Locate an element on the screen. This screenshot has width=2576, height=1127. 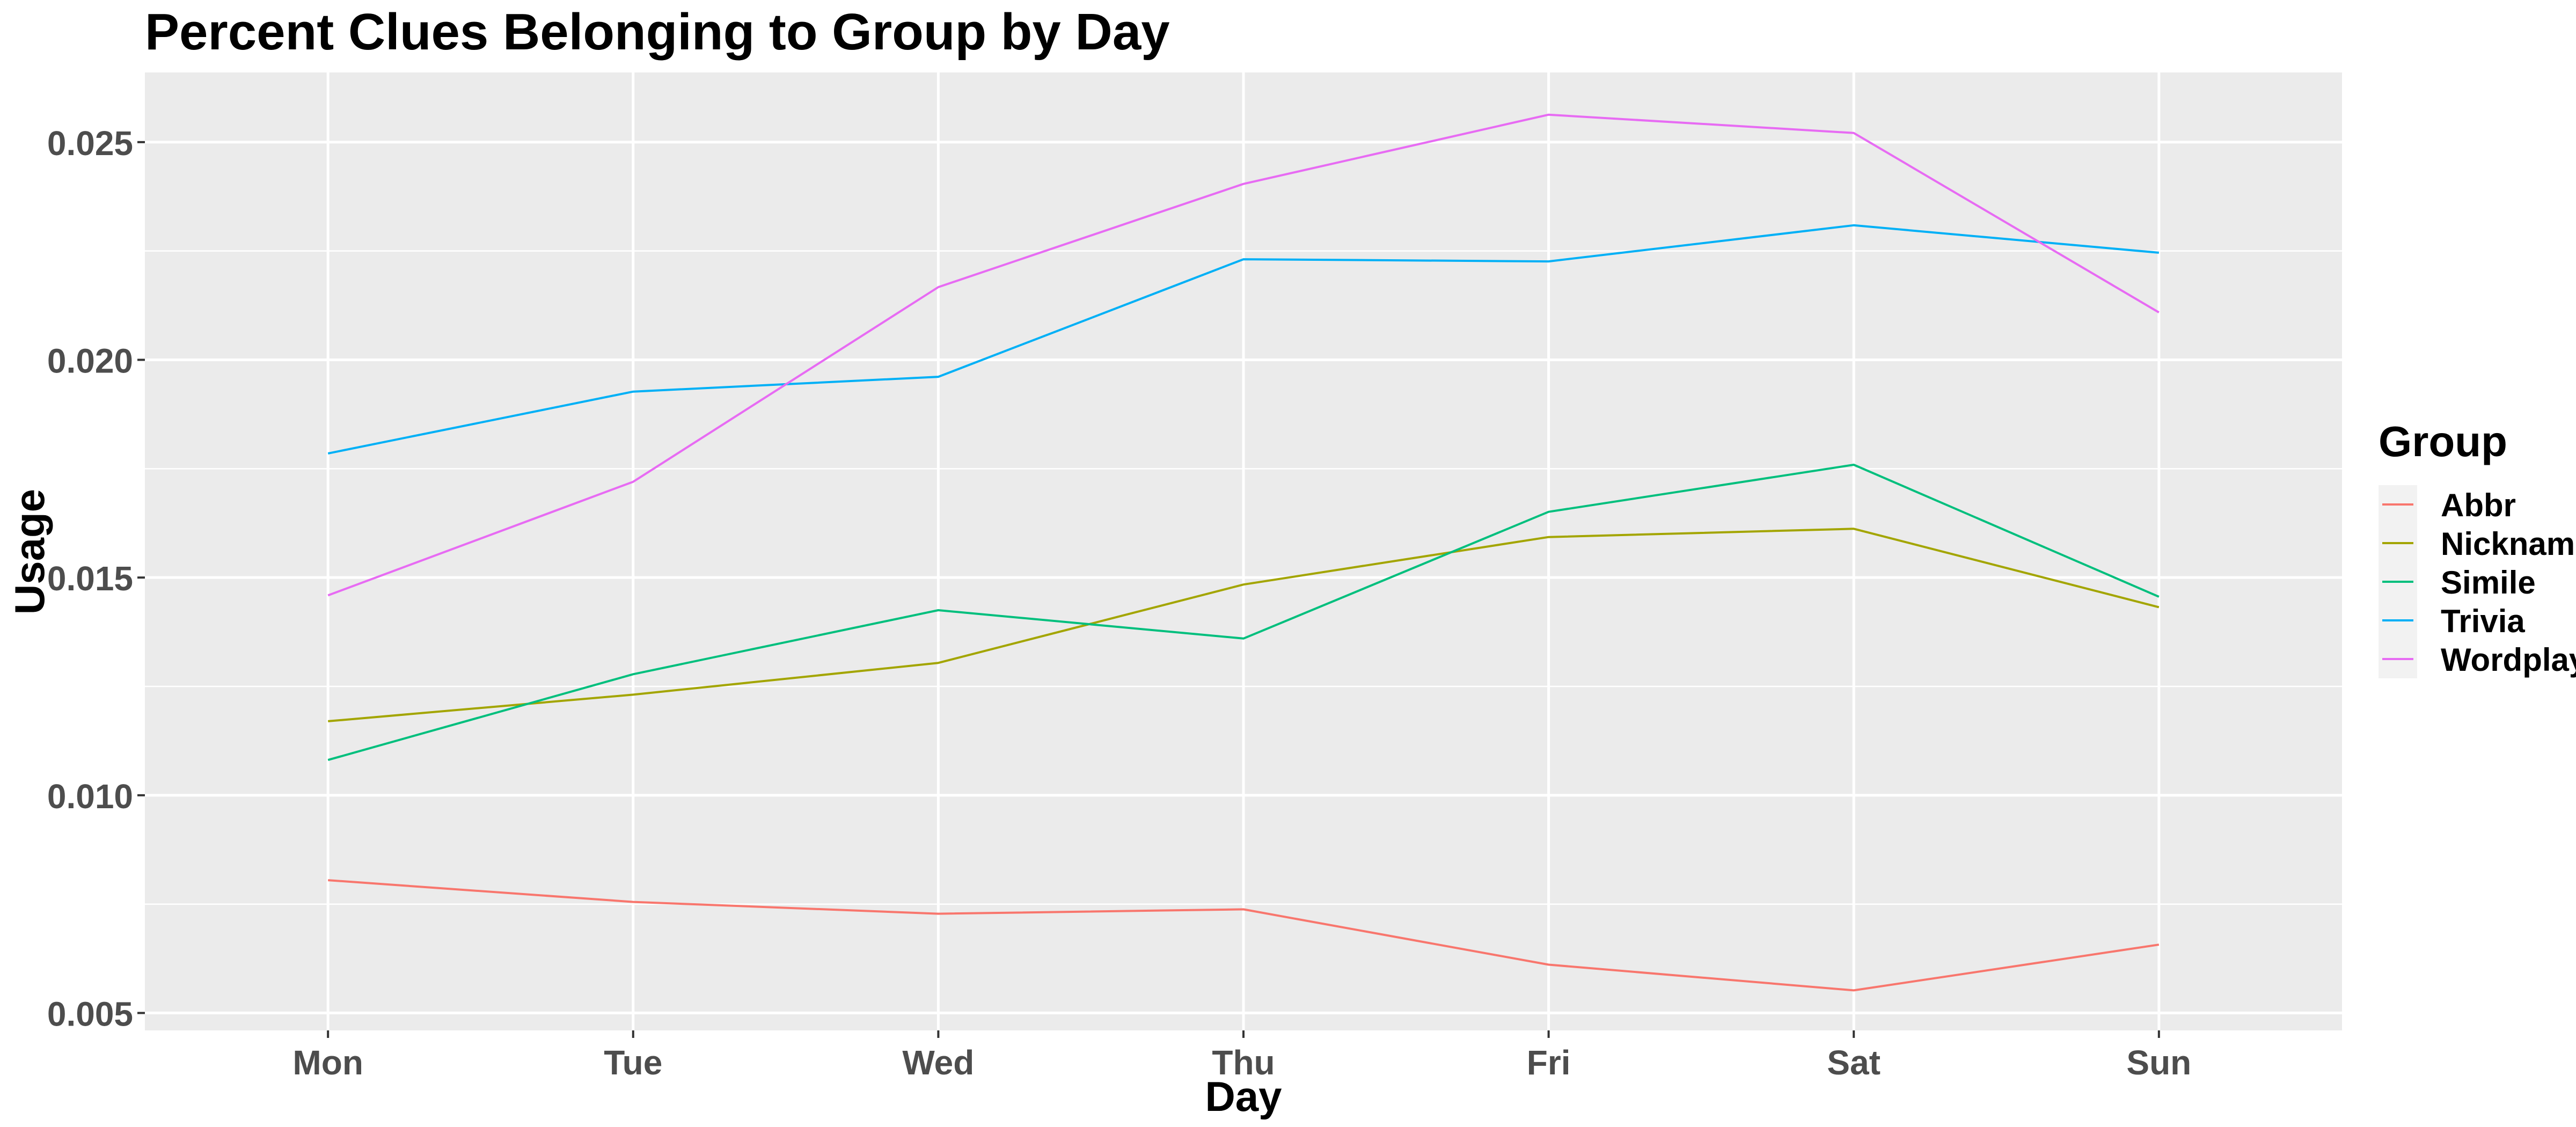
y-tick-label: 0.025 is located at coordinates (90, 143).